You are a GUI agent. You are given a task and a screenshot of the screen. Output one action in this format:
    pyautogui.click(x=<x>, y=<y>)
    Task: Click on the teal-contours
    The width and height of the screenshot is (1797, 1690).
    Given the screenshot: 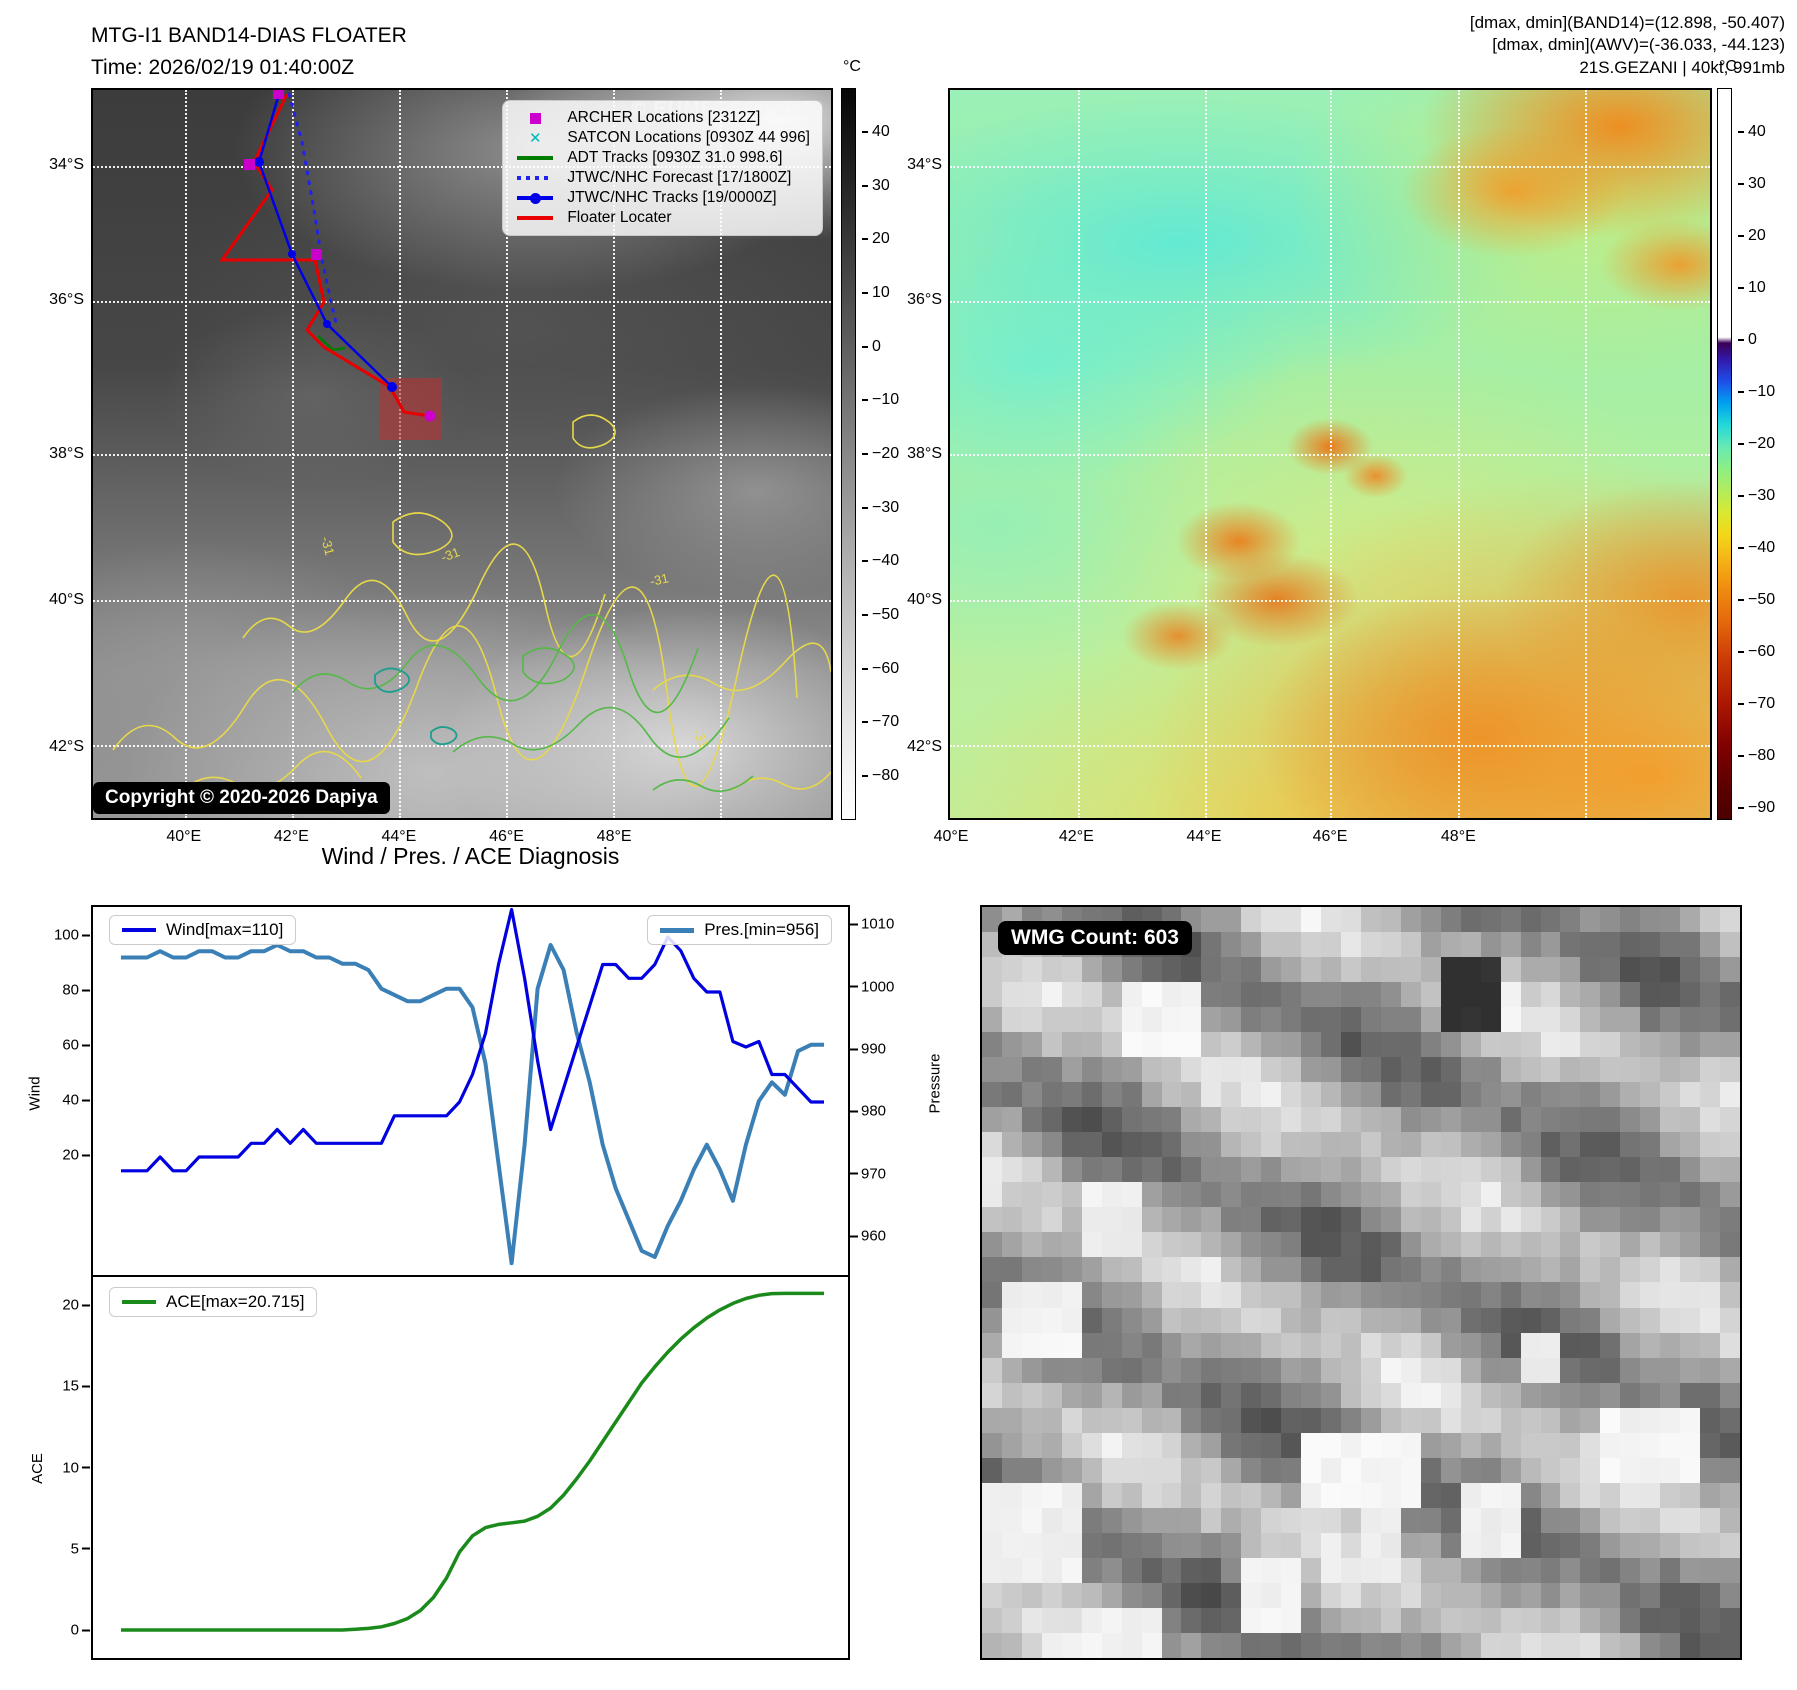 What is the action you would take?
    pyautogui.click(x=416, y=706)
    